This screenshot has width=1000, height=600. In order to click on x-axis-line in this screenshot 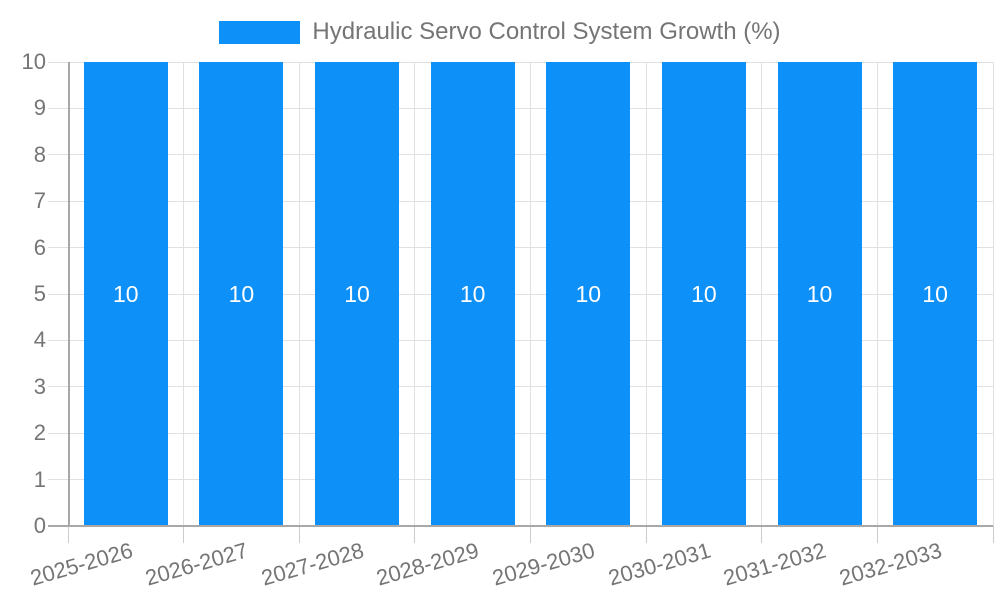, I will do `click(520, 526)`.